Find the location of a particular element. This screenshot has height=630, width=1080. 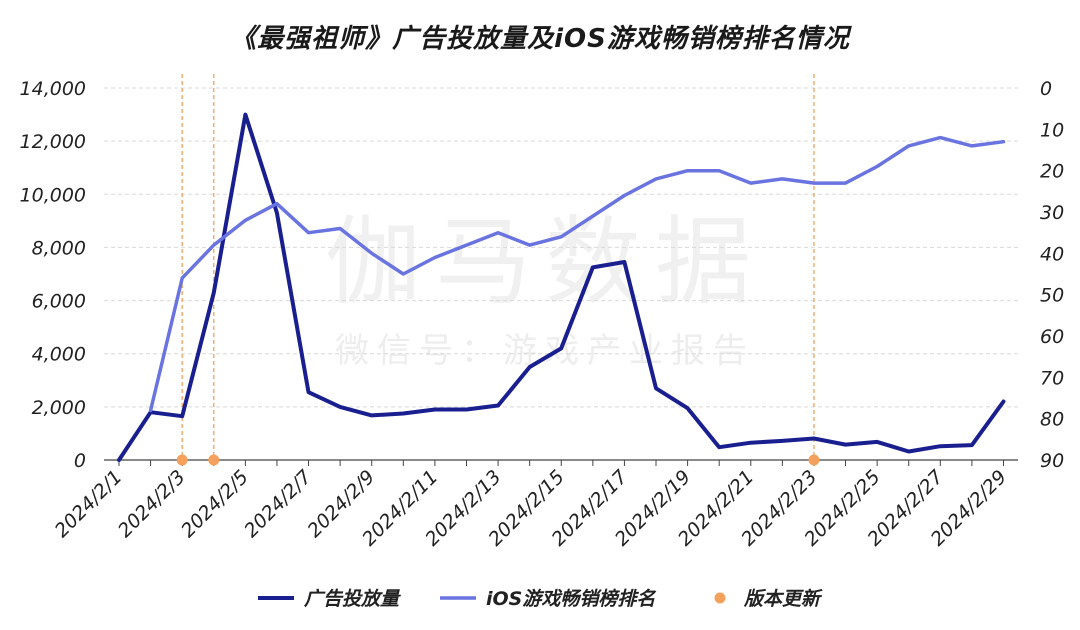

x-tick-label: 2024/2/5 is located at coordinates (215, 504).